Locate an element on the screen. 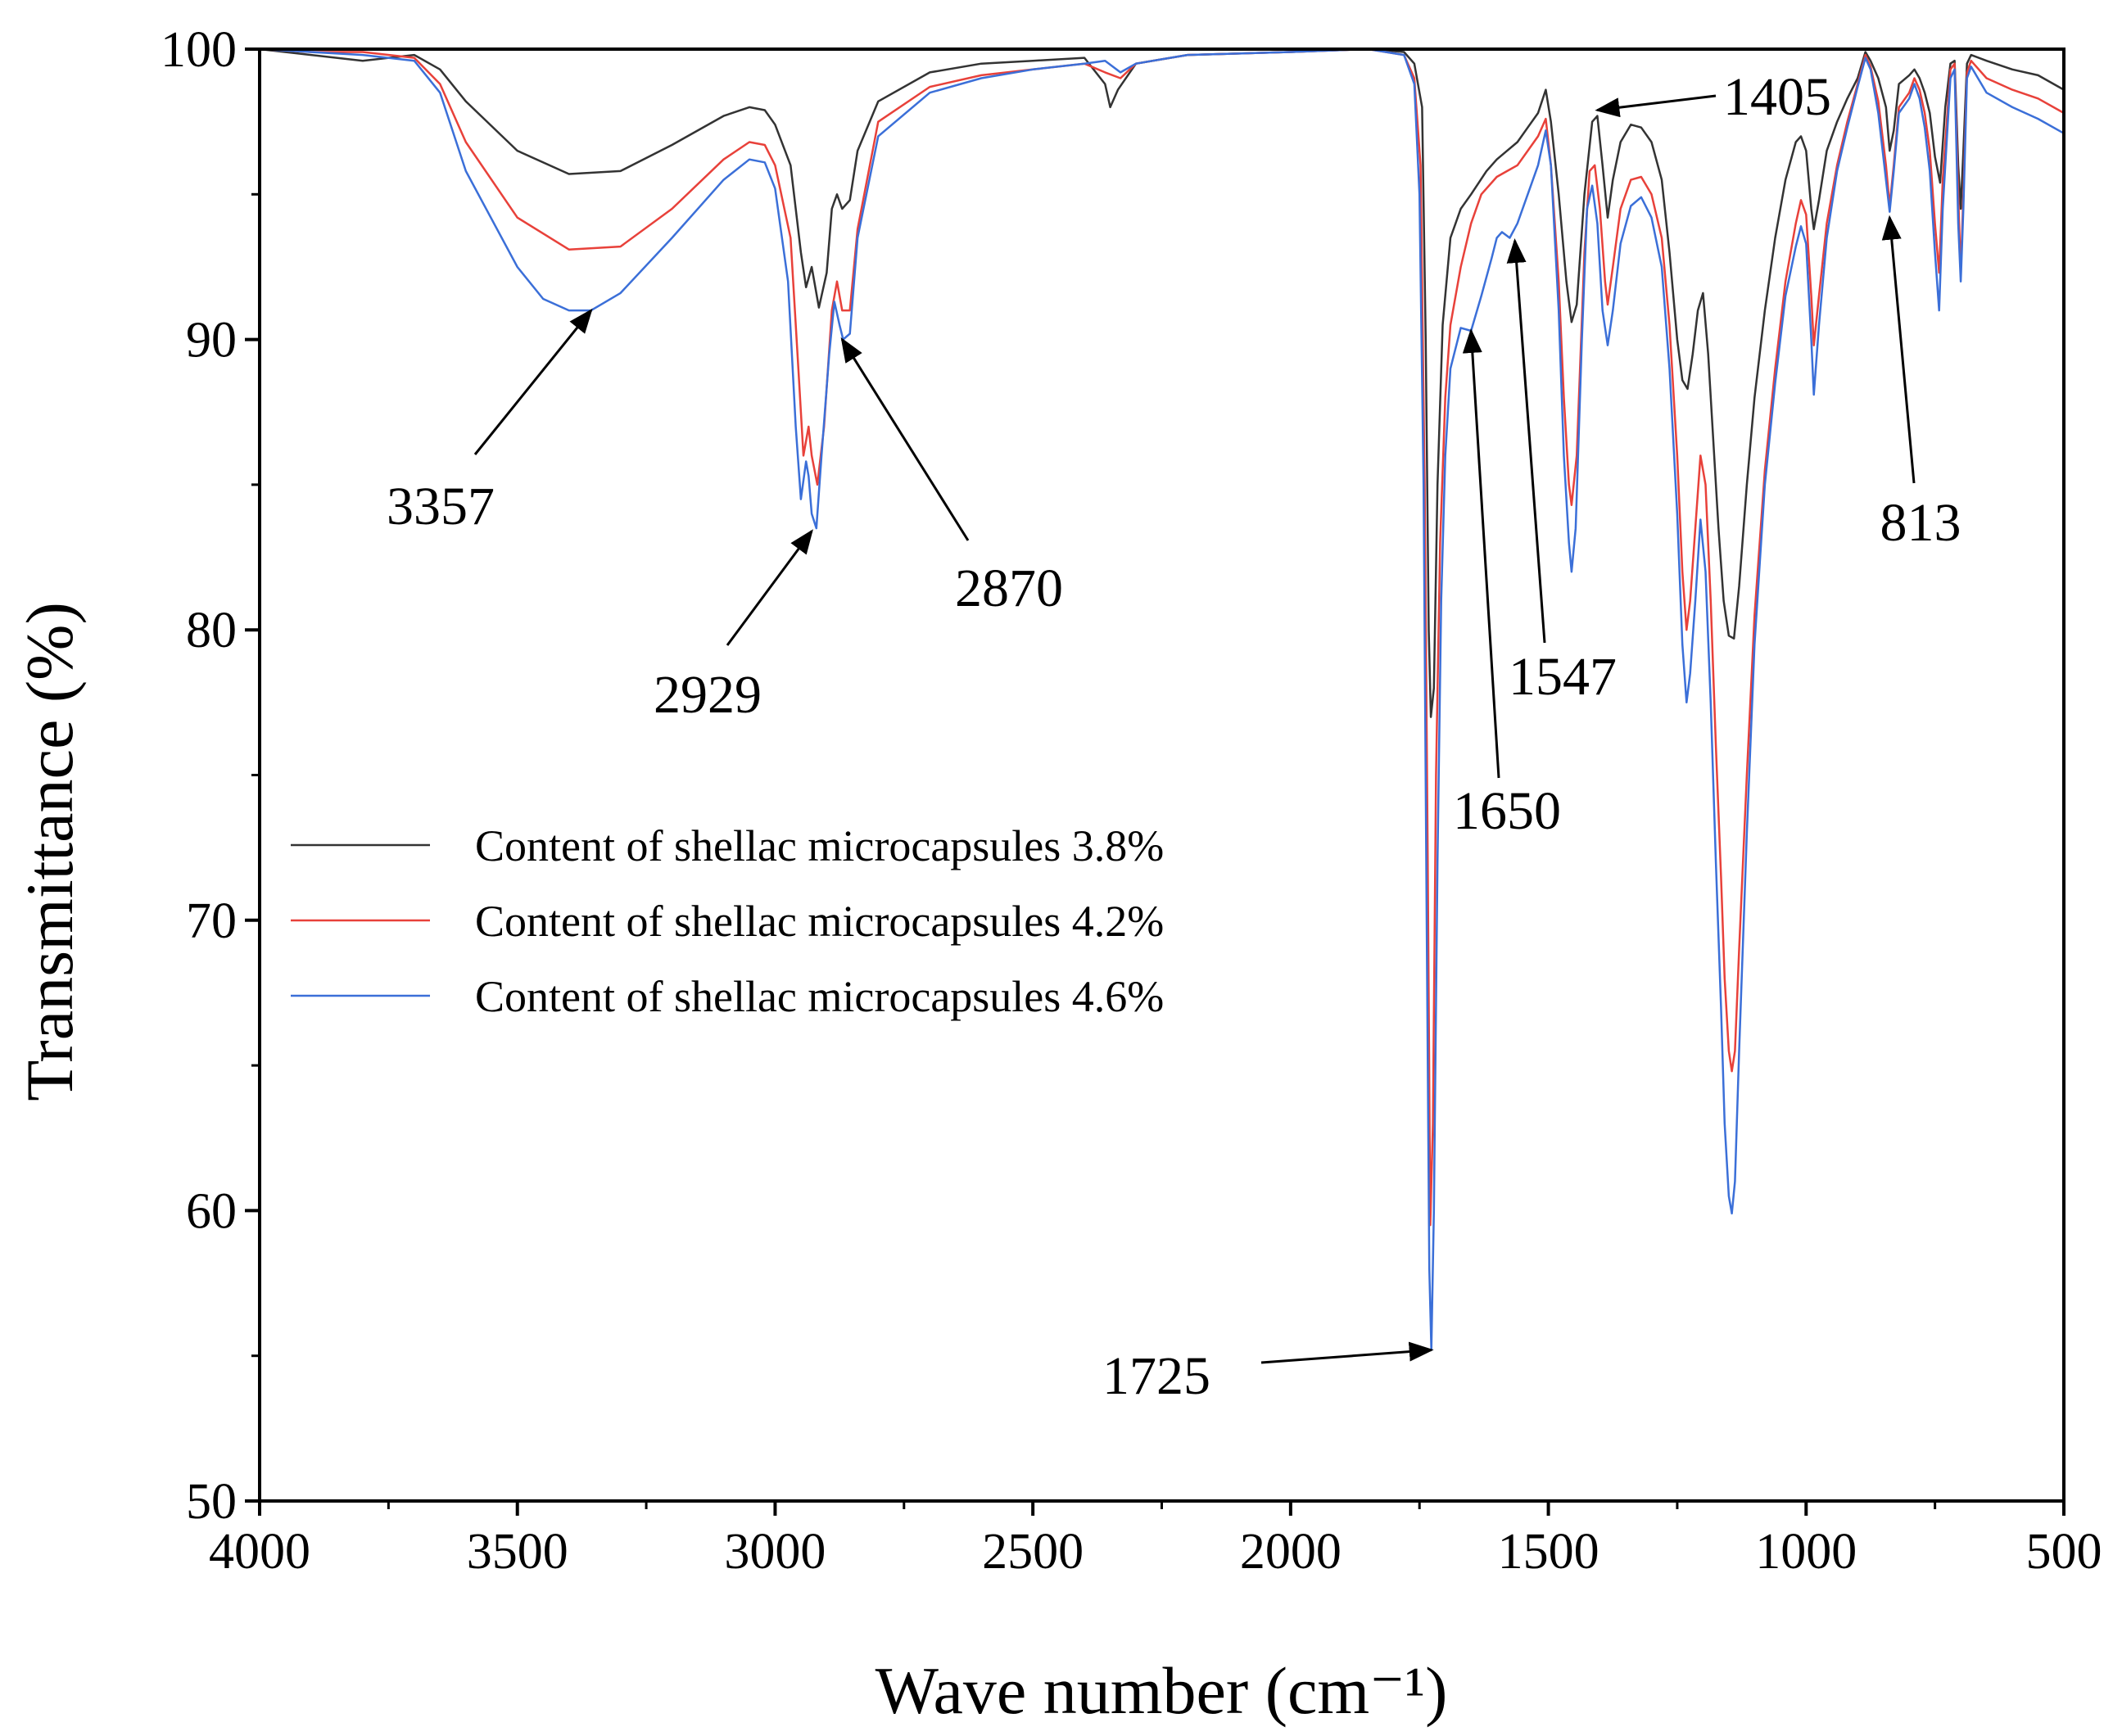 The height and width of the screenshot is (1736, 2113). y-tick-label: 60 is located at coordinates (212, 1211).